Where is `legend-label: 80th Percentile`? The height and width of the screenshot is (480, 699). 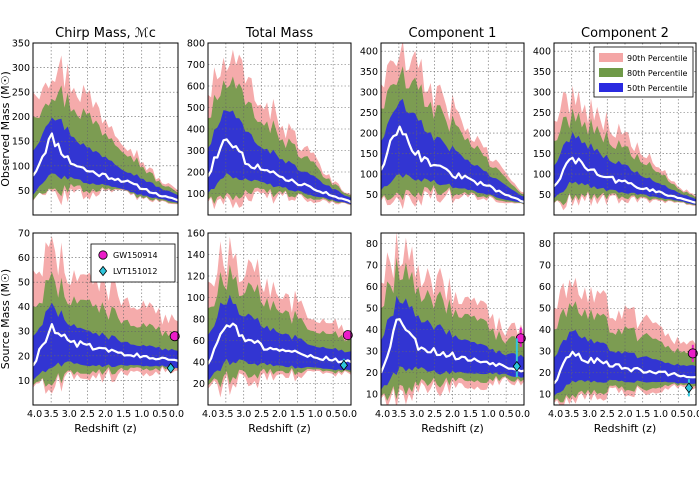
legend-label: 80th Percentile is located at coordinates (657, 73).